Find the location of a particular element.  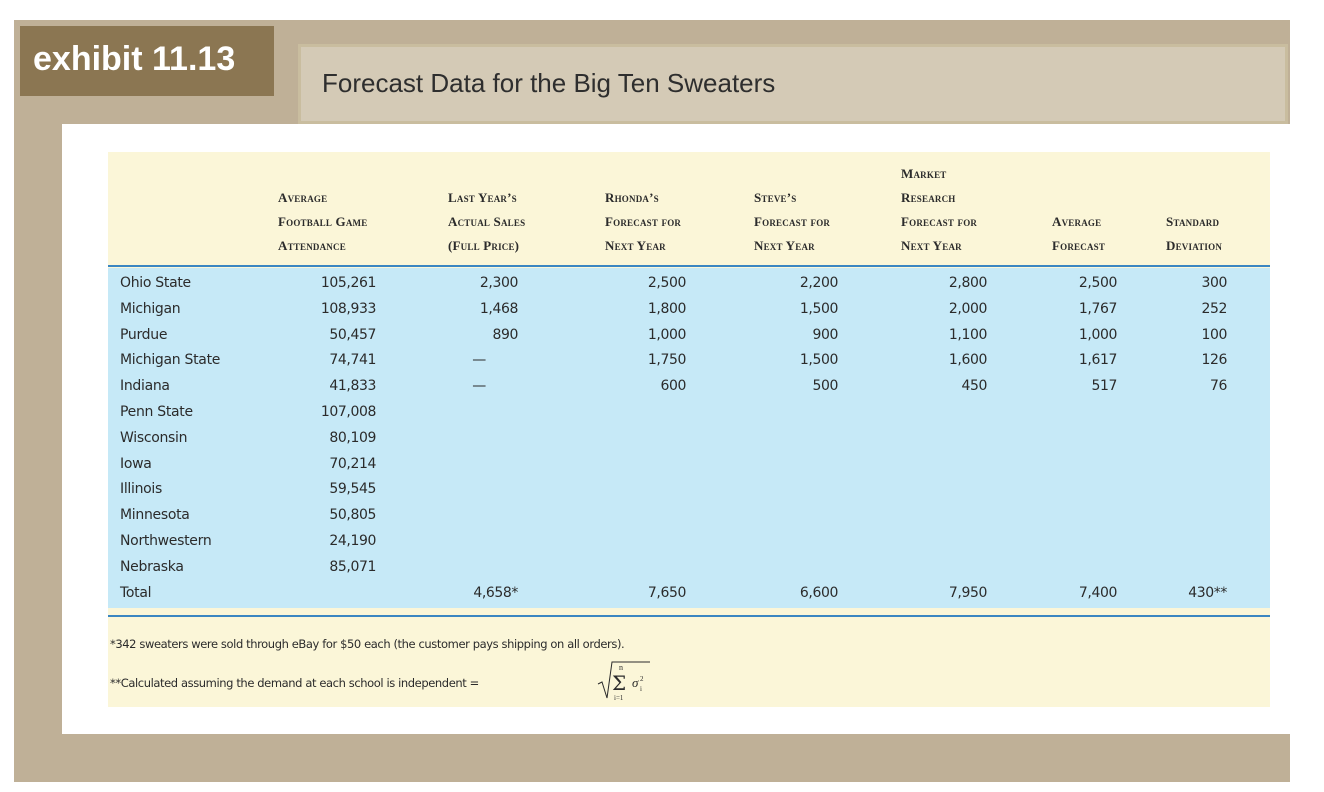

cell-rhonda-forecast: 1,800 is located at coordinates (666, 308).